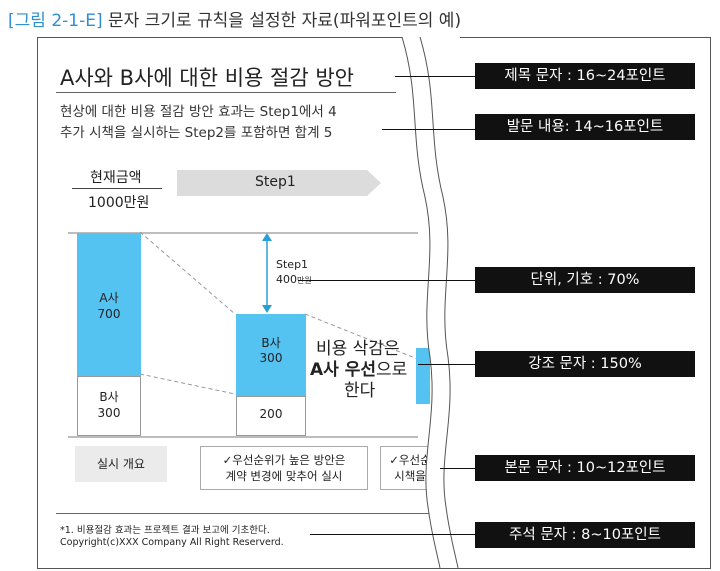  I want to click on current-amount-value: 1000만원, so click(119, 203).